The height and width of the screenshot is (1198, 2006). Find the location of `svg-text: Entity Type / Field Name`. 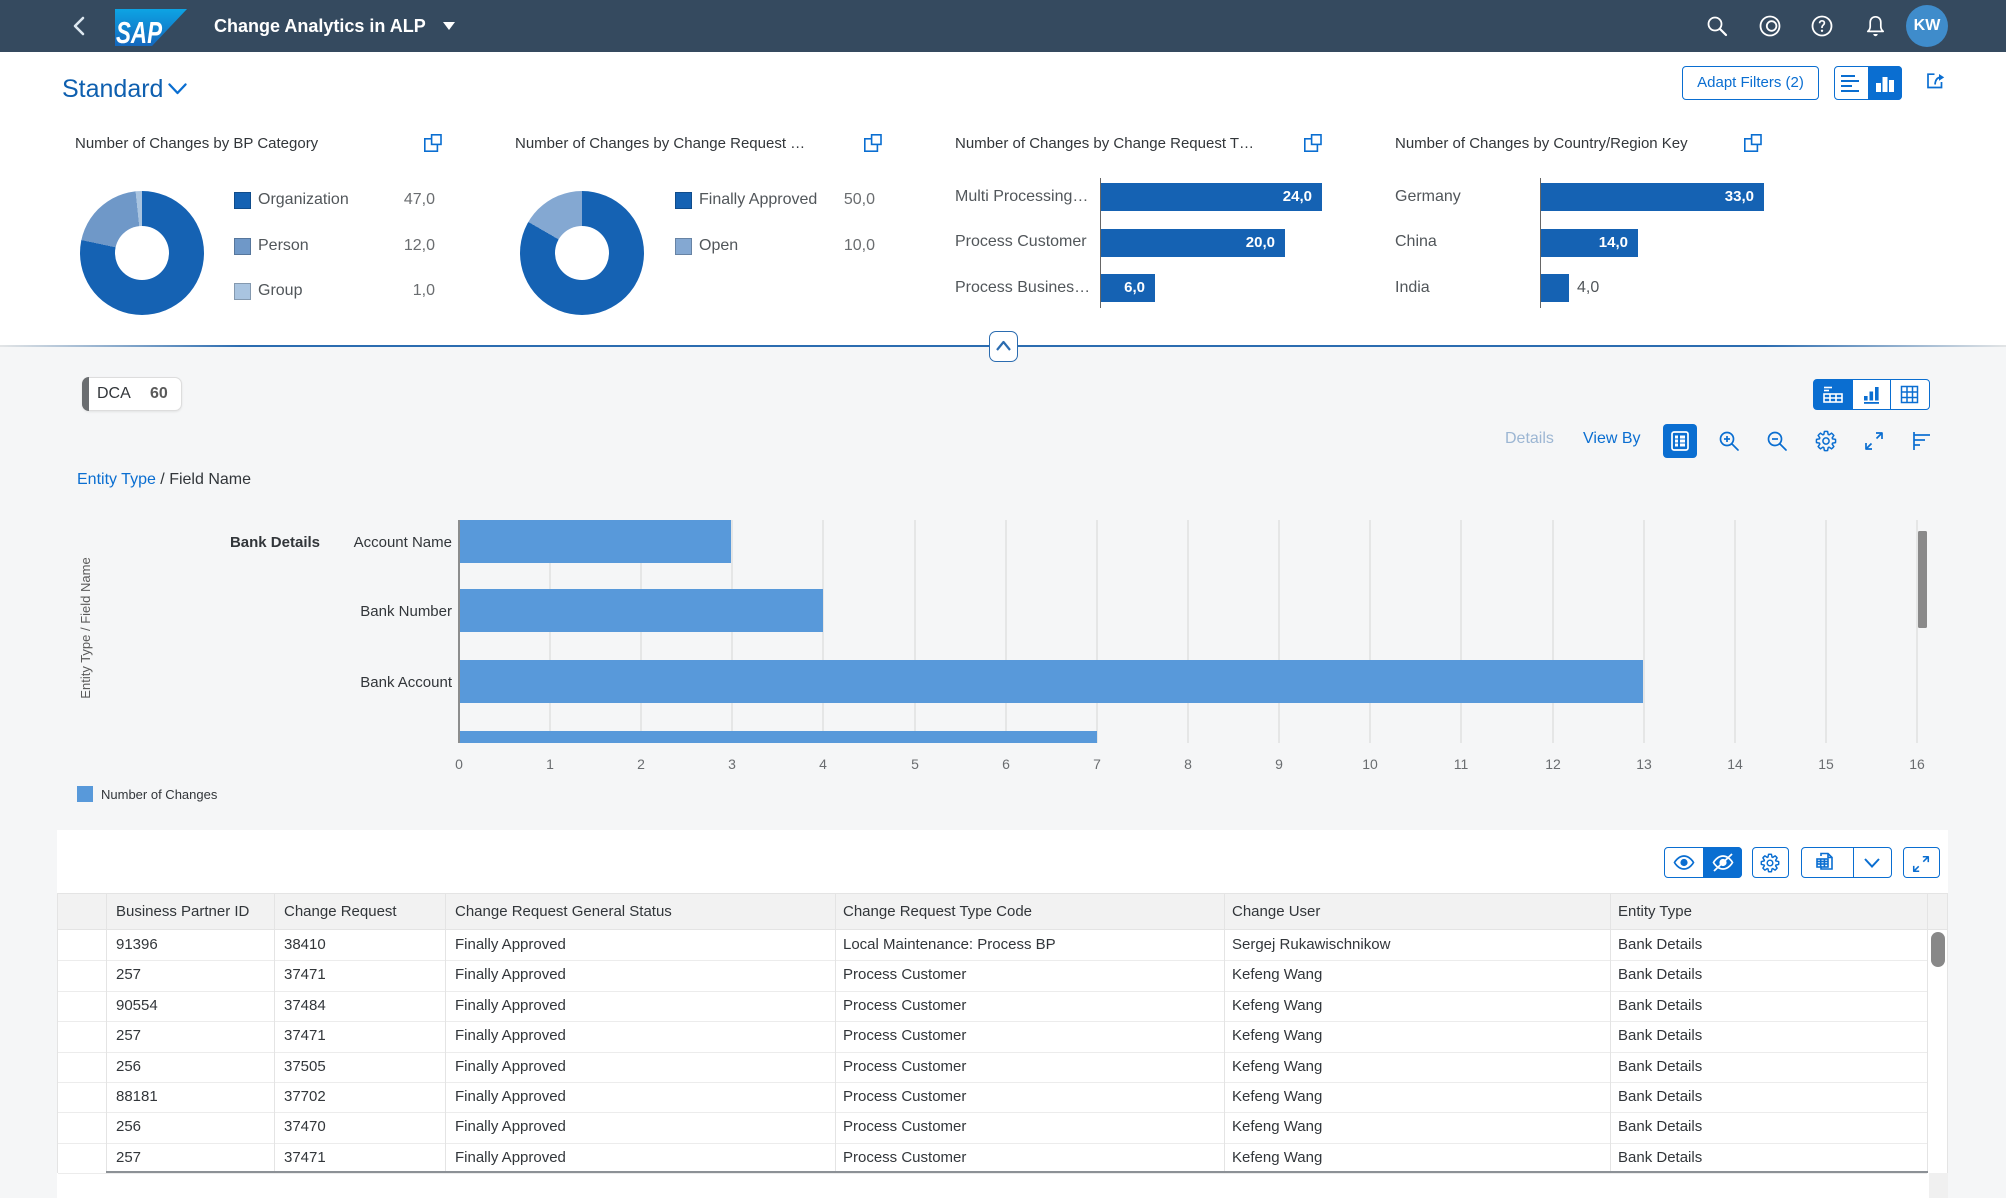

svg-text: Entity Type / Field Name is located at coordinates (85, 627).